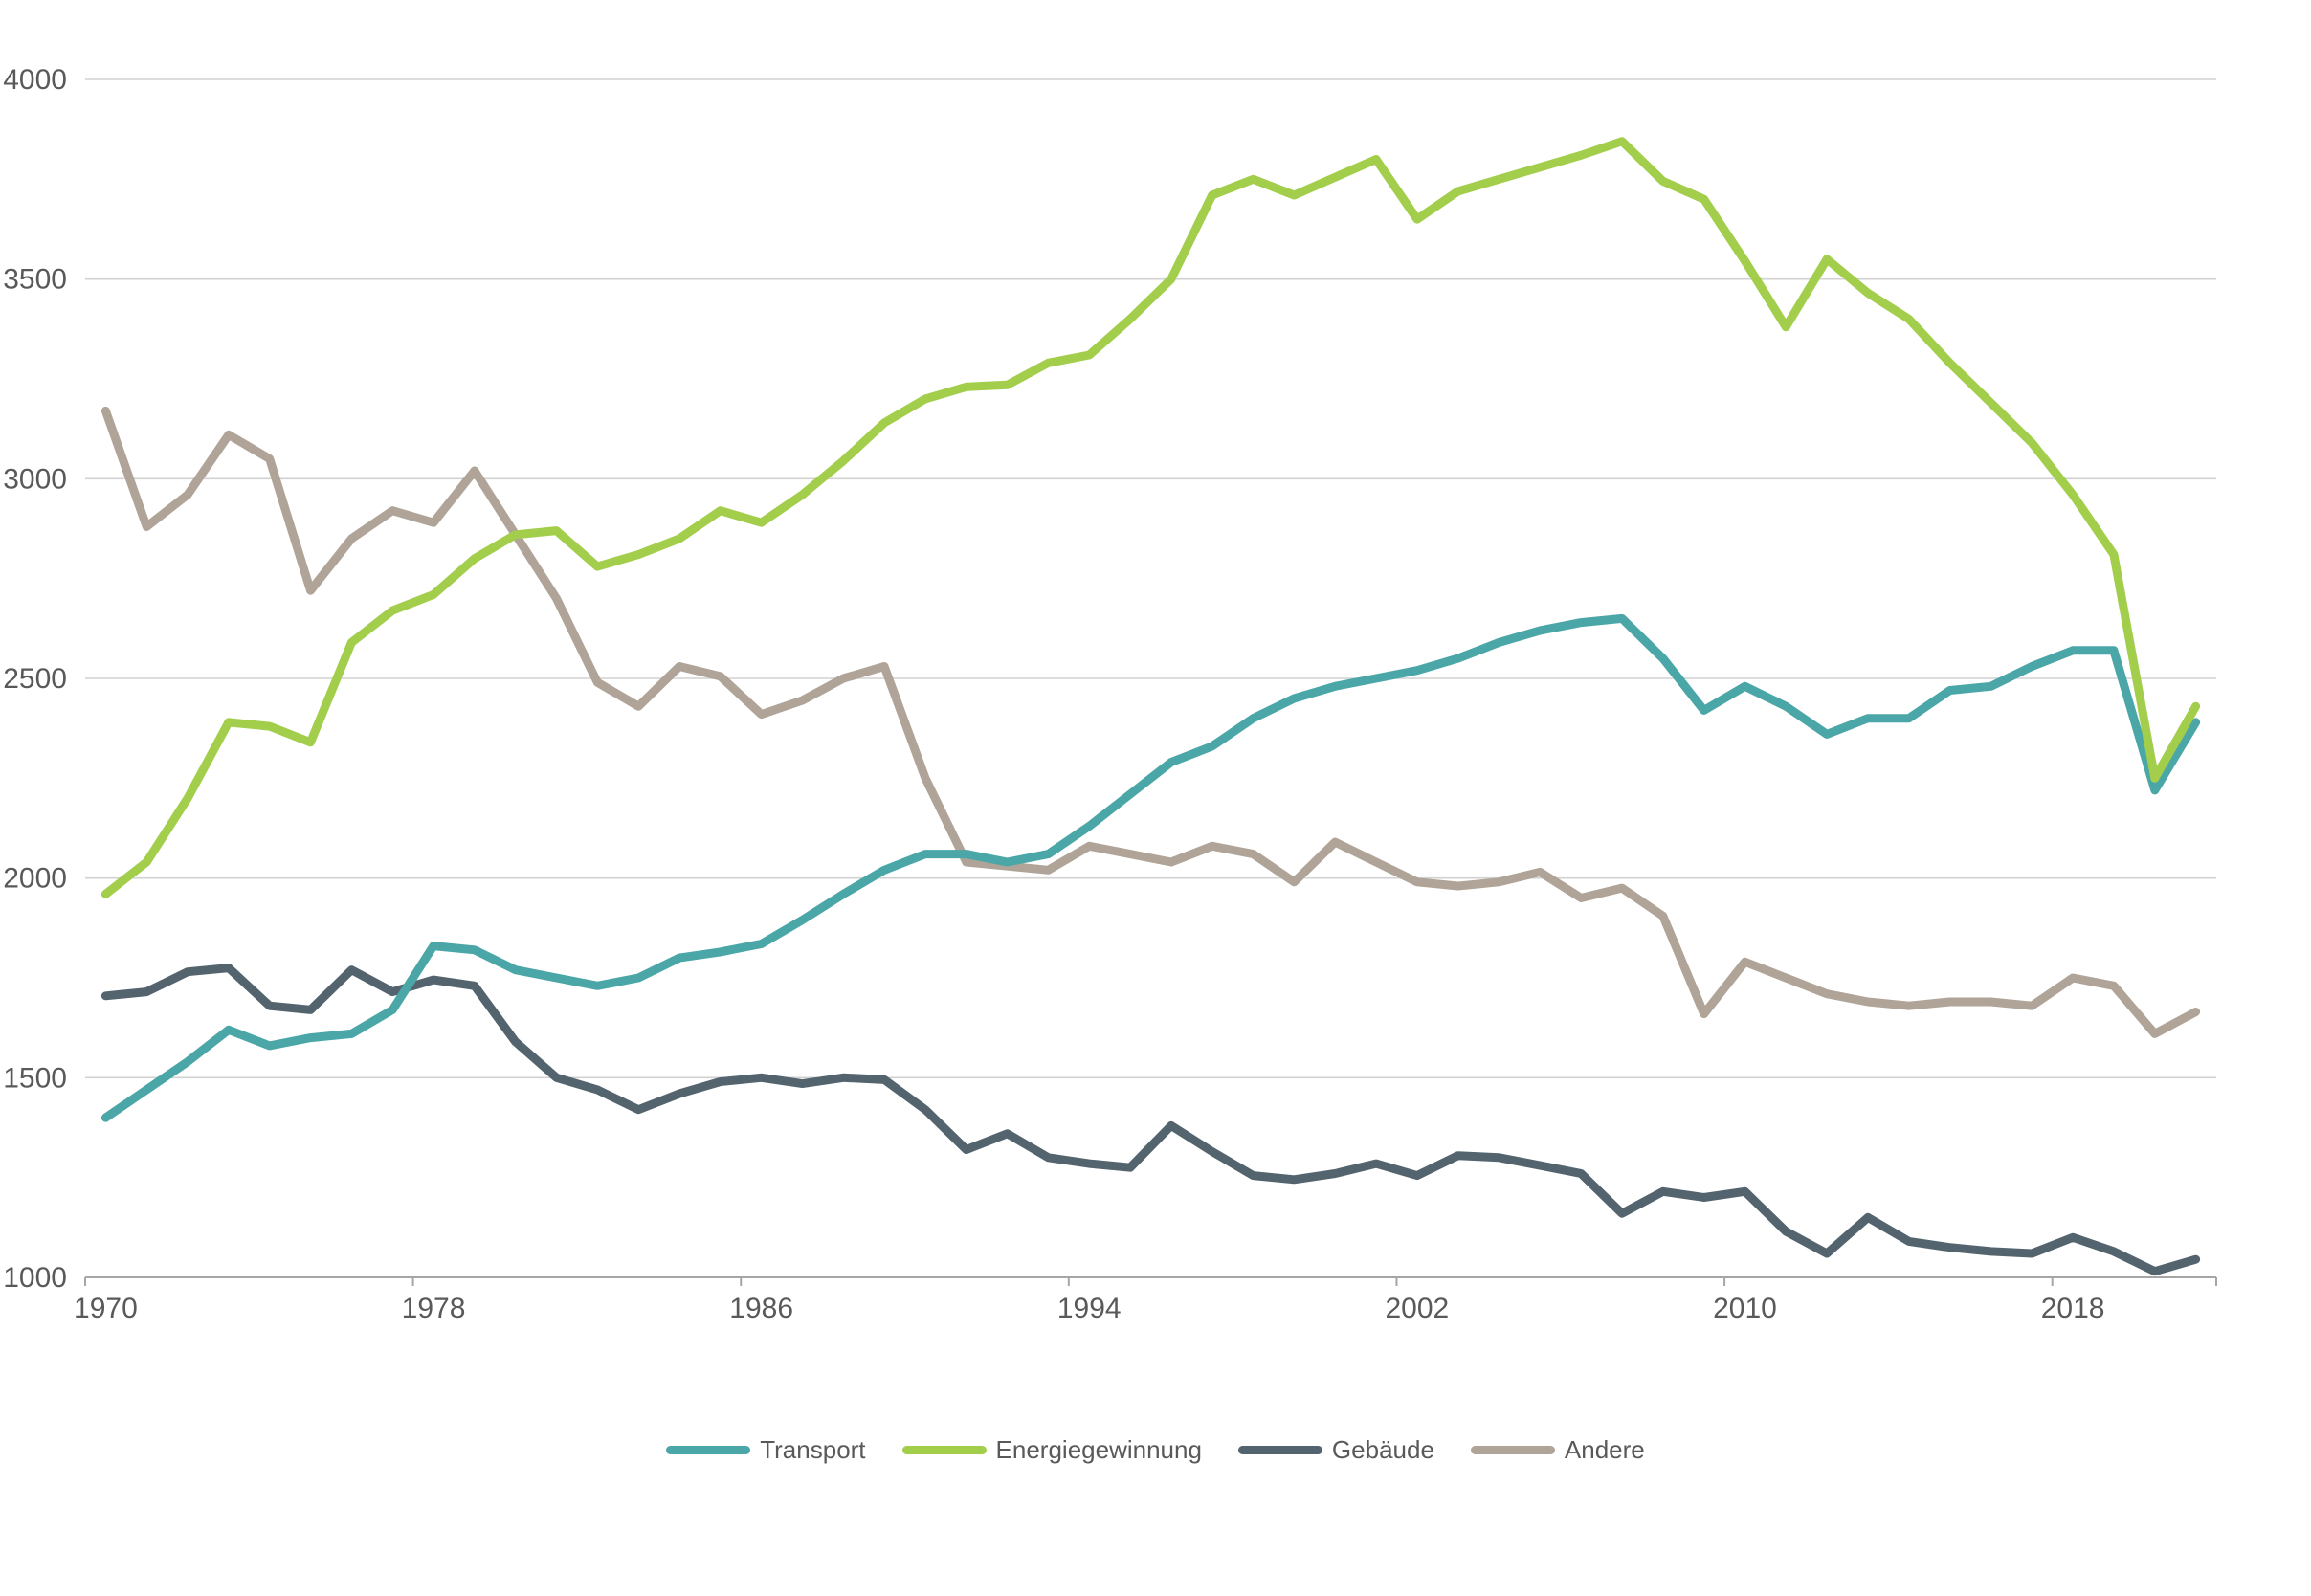  I want to click on y-tick-label-3000: 3000, so click(35, 479).